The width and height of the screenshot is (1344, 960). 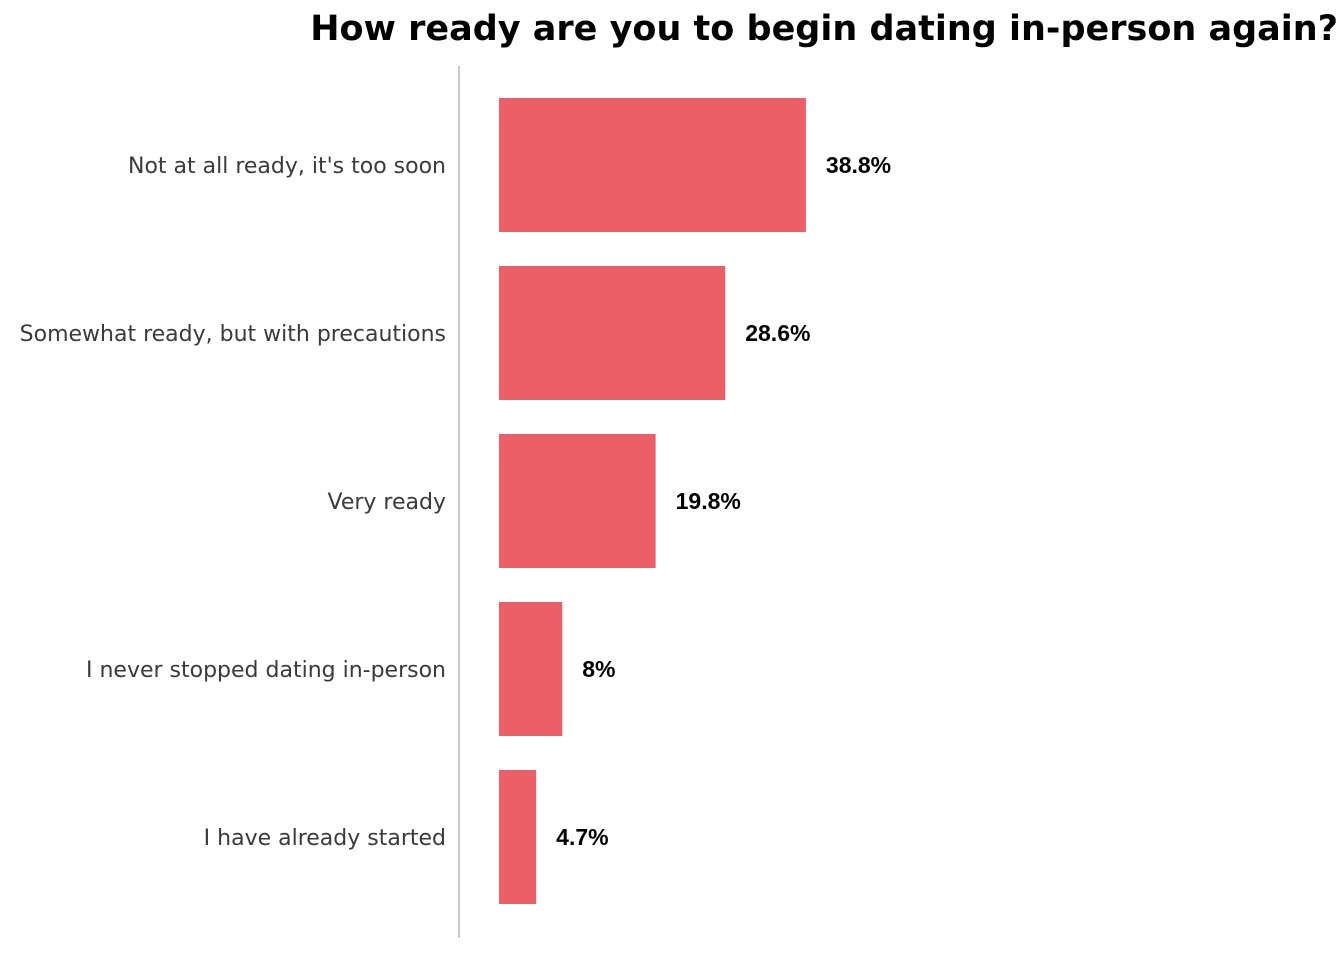 I want to click on value-label: 28.6%, so click(x=777, y=333).